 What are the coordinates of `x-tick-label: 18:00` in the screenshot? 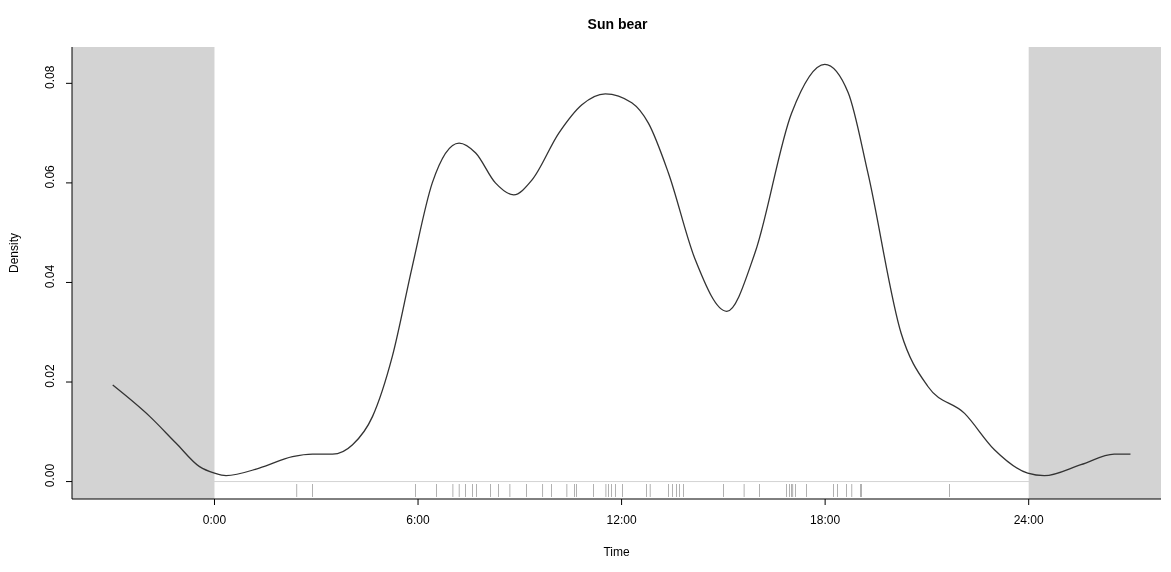 It's located at (825, 519).